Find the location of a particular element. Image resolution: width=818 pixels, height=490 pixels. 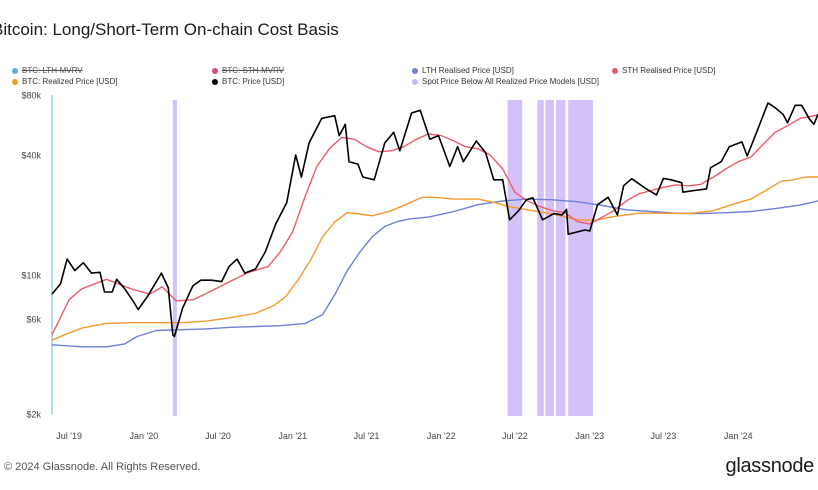

x-tick-label: Jan '20 is located at coordinates (144, 436).